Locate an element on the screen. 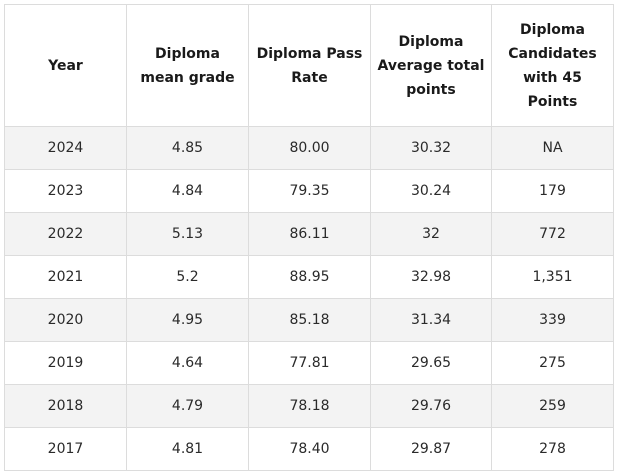 The width and height of the screenshot is (617, 476). cell-mean-grade: 5.2 is located at coordinates (187, 277).